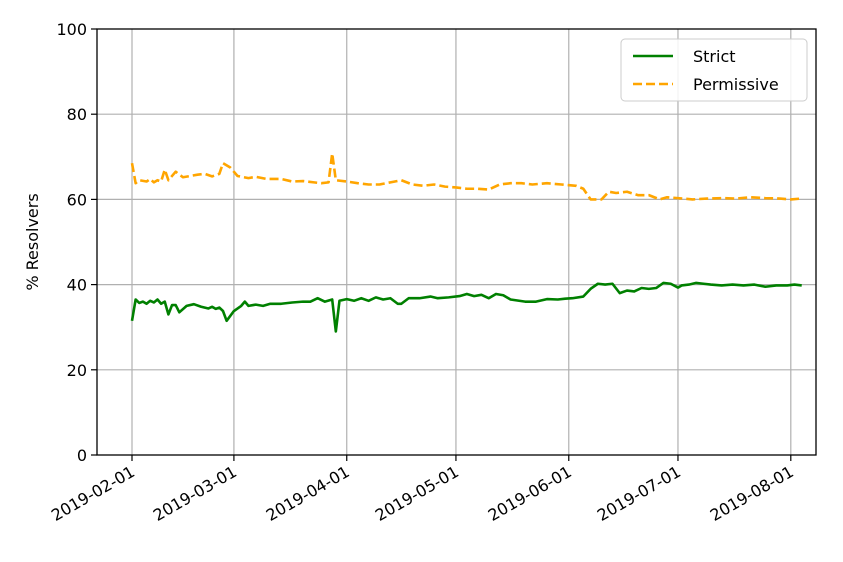 The image size is (843, 562). What do you see at coordinates (466, 307) in the screenshot?
I see `series-line-strict` at bounding box center [466, 307].